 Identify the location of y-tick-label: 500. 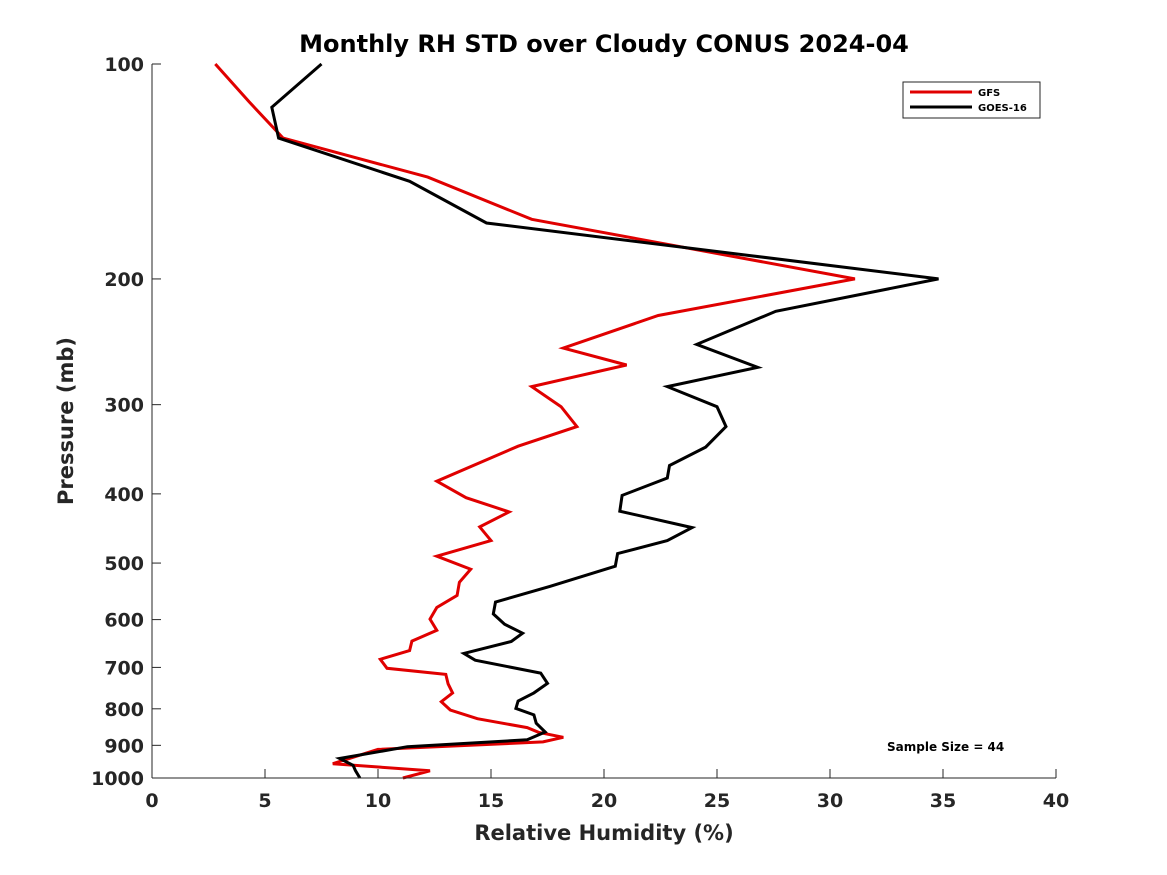
(124, 564).